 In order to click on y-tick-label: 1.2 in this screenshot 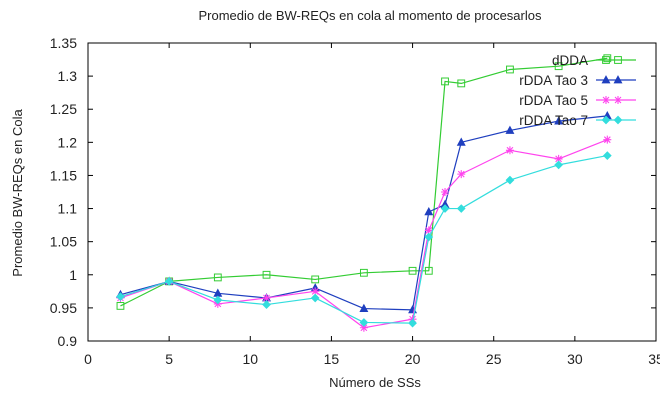, I will do `click(68, 142)`.